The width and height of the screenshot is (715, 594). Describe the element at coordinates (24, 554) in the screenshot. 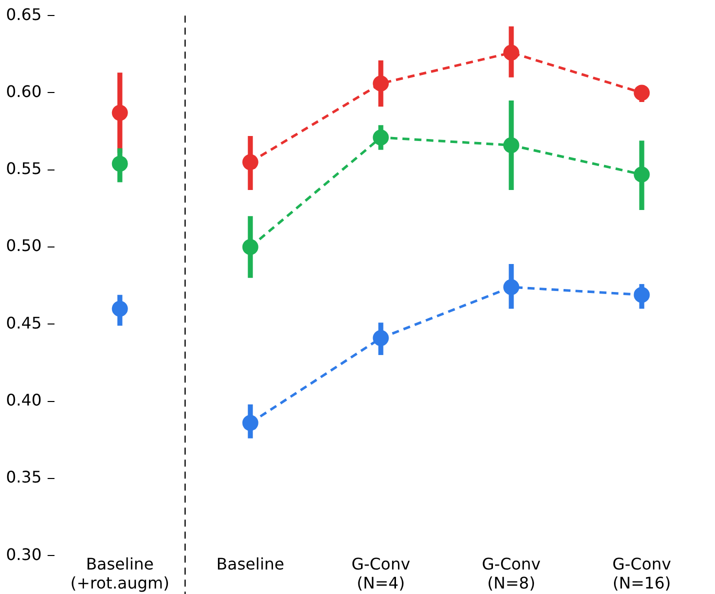

I see `y-tick-label: 0.30` at that location.